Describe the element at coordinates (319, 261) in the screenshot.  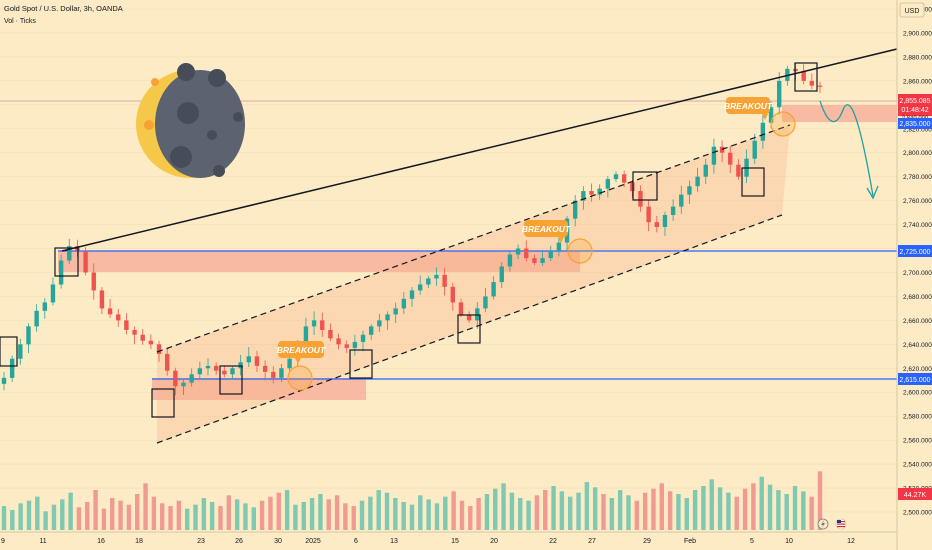
I see `support-zone-mid` at that location.